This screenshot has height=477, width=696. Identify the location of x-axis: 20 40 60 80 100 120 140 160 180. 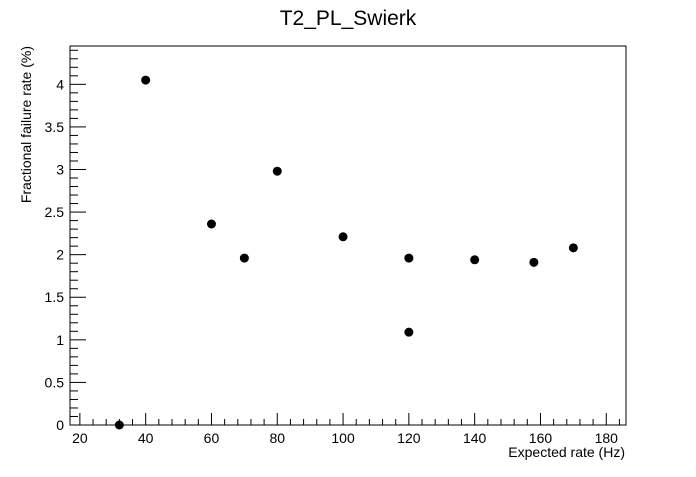
(346, 429).